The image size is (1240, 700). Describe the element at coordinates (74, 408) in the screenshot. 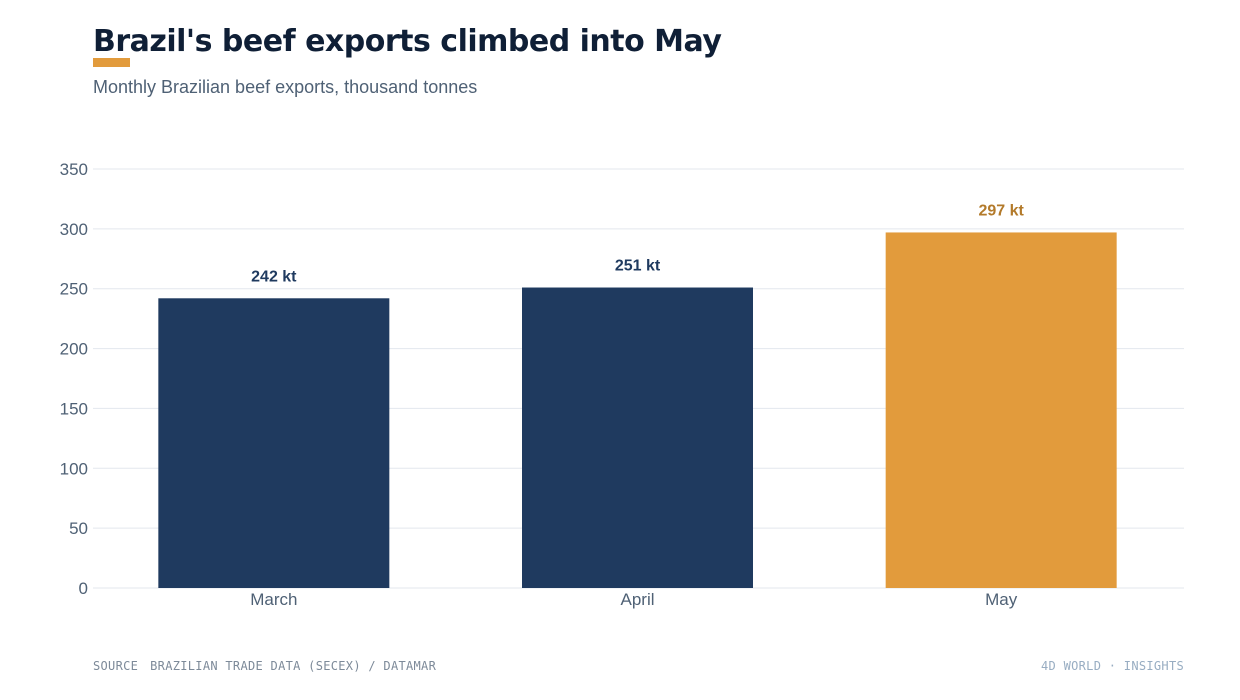

I see `y-tick-label: 150` at that location.